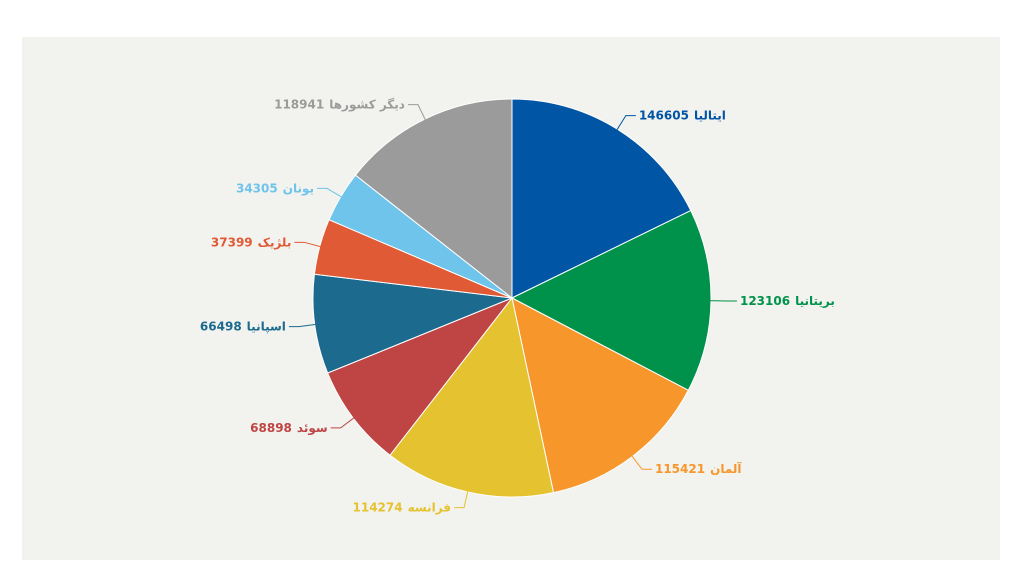 Image resolution: width=1020 pixels, height=580 pixels. What do you see at coordinates (367, 104) in the screenshot?
I see `label-name: دیگر کشورها` at bounding box center [367, 104].